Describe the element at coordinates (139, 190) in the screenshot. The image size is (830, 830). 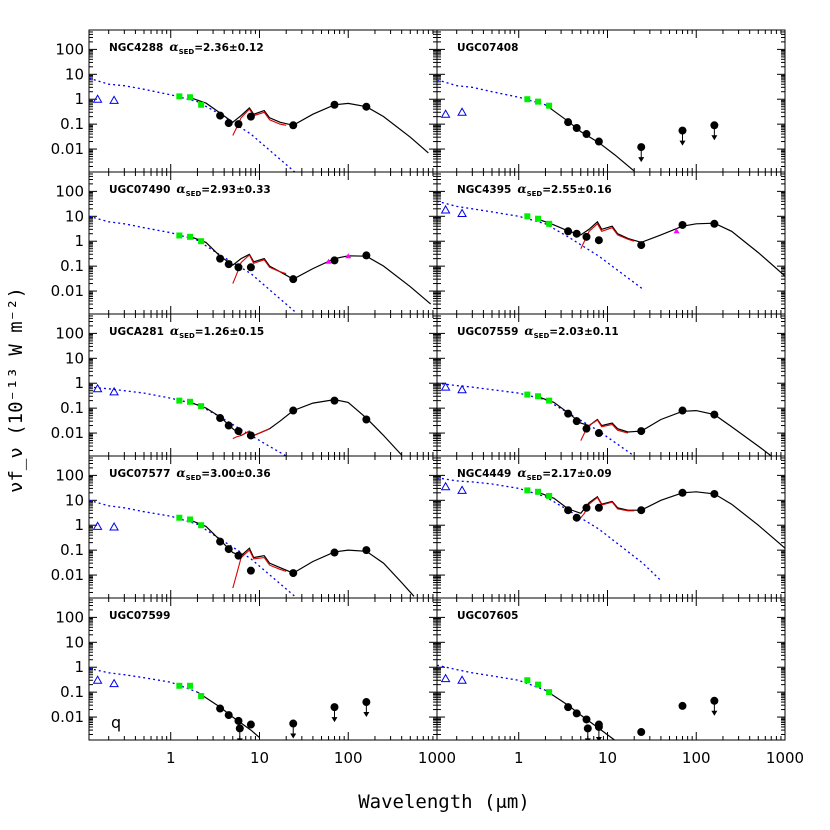
I see `galaxy-name: UGC07490` at that location.